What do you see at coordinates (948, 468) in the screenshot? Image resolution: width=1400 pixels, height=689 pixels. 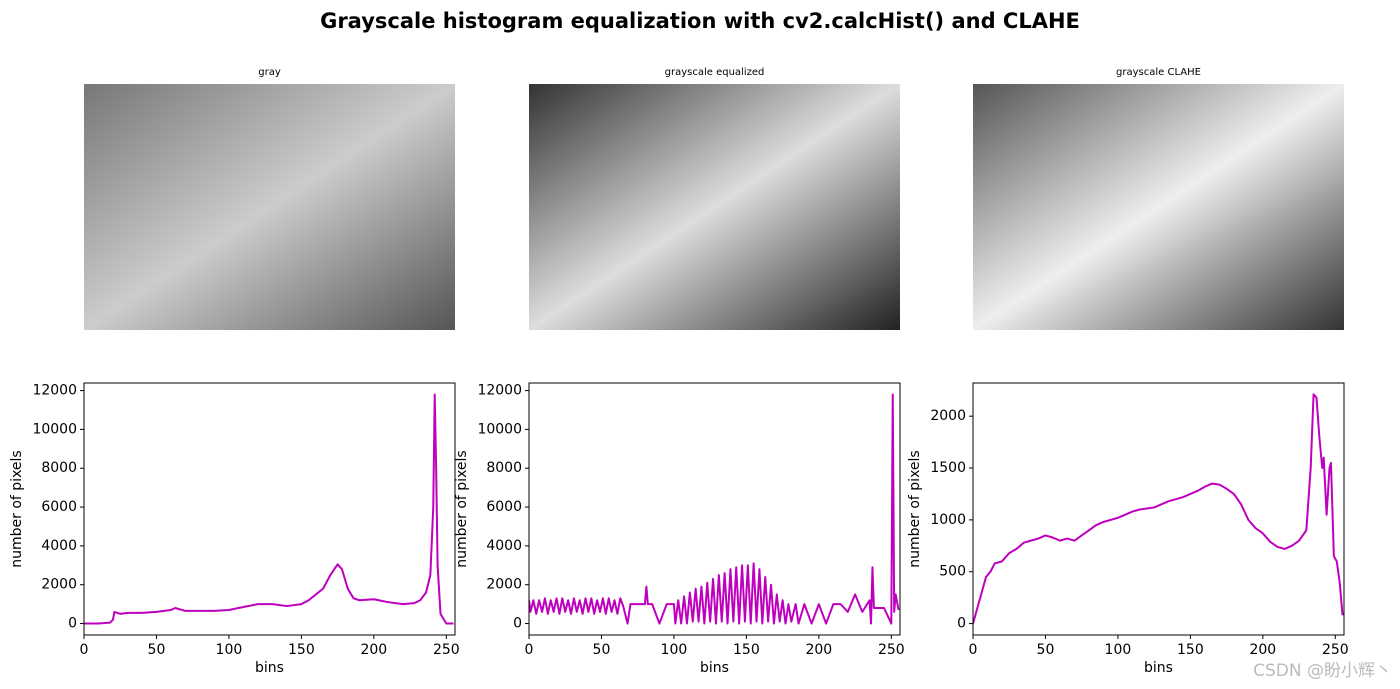 I see `y-tick-label: 1500` at bounding box center [948, 468].